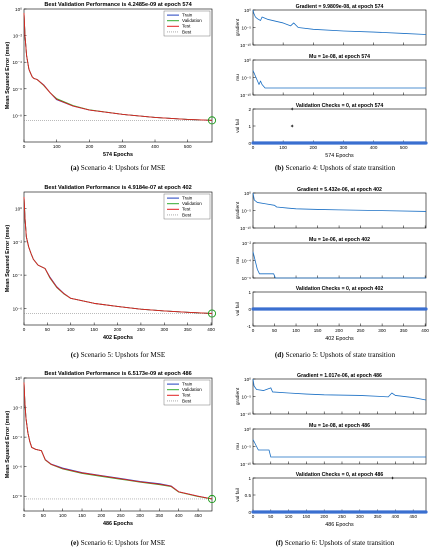 The image size is (431, 550). What do you see at coordinates (141, 329) in the screenshot?
I see `x-tick-label: 250` at bounding box center [141, 329].